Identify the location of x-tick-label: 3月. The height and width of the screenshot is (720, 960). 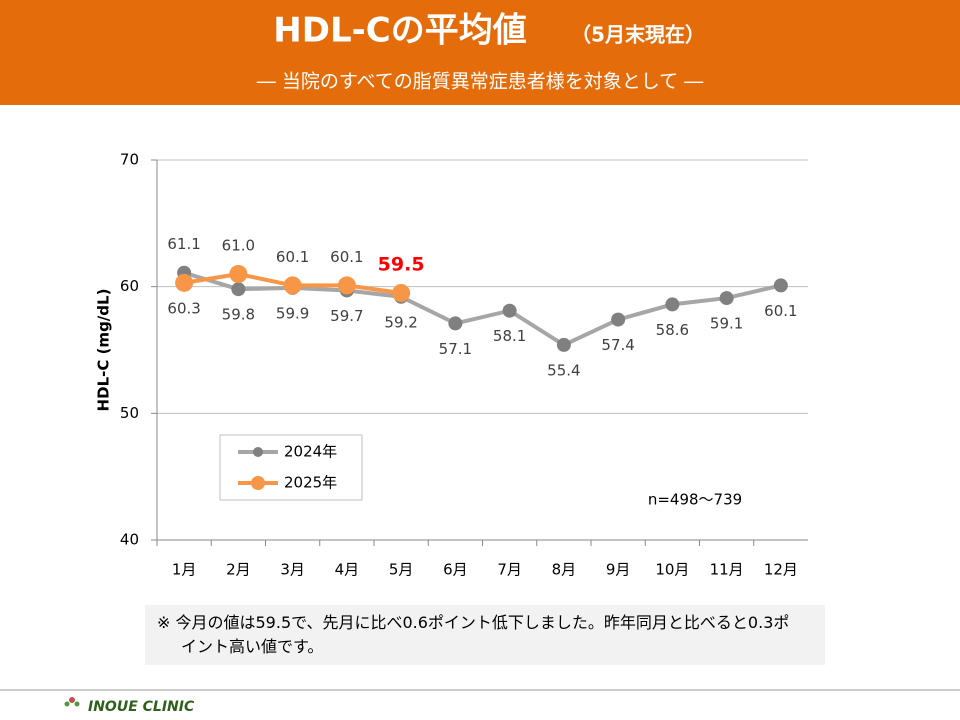
(292, 570).